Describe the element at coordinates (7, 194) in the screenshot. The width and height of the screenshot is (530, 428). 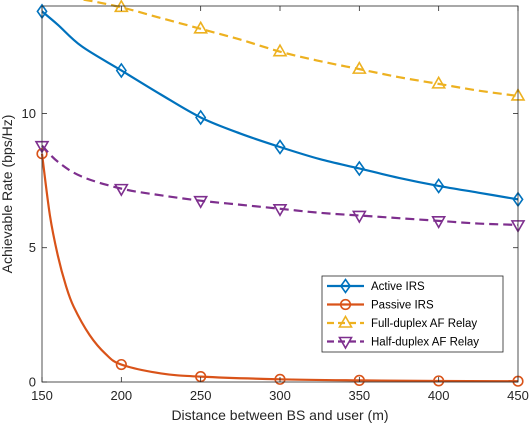
I see `y-axis-label: Achievable Rate (bps/Hz)` at that location.